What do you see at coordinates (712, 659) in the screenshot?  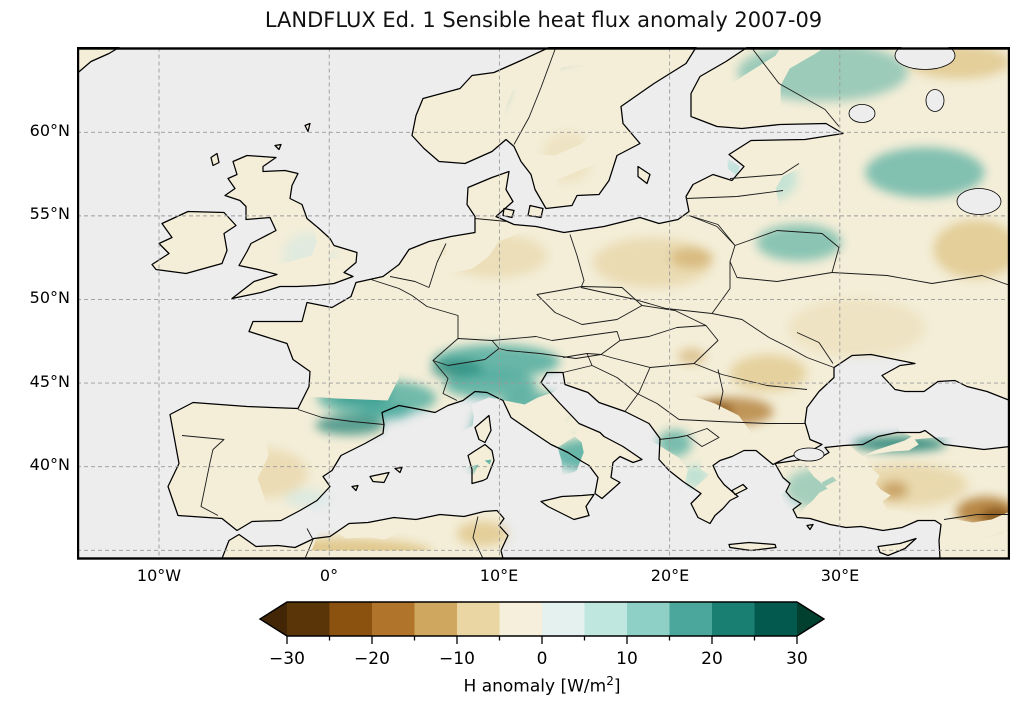 I see `colorbar-tick-label: 20` at bounding box center [712, 659].